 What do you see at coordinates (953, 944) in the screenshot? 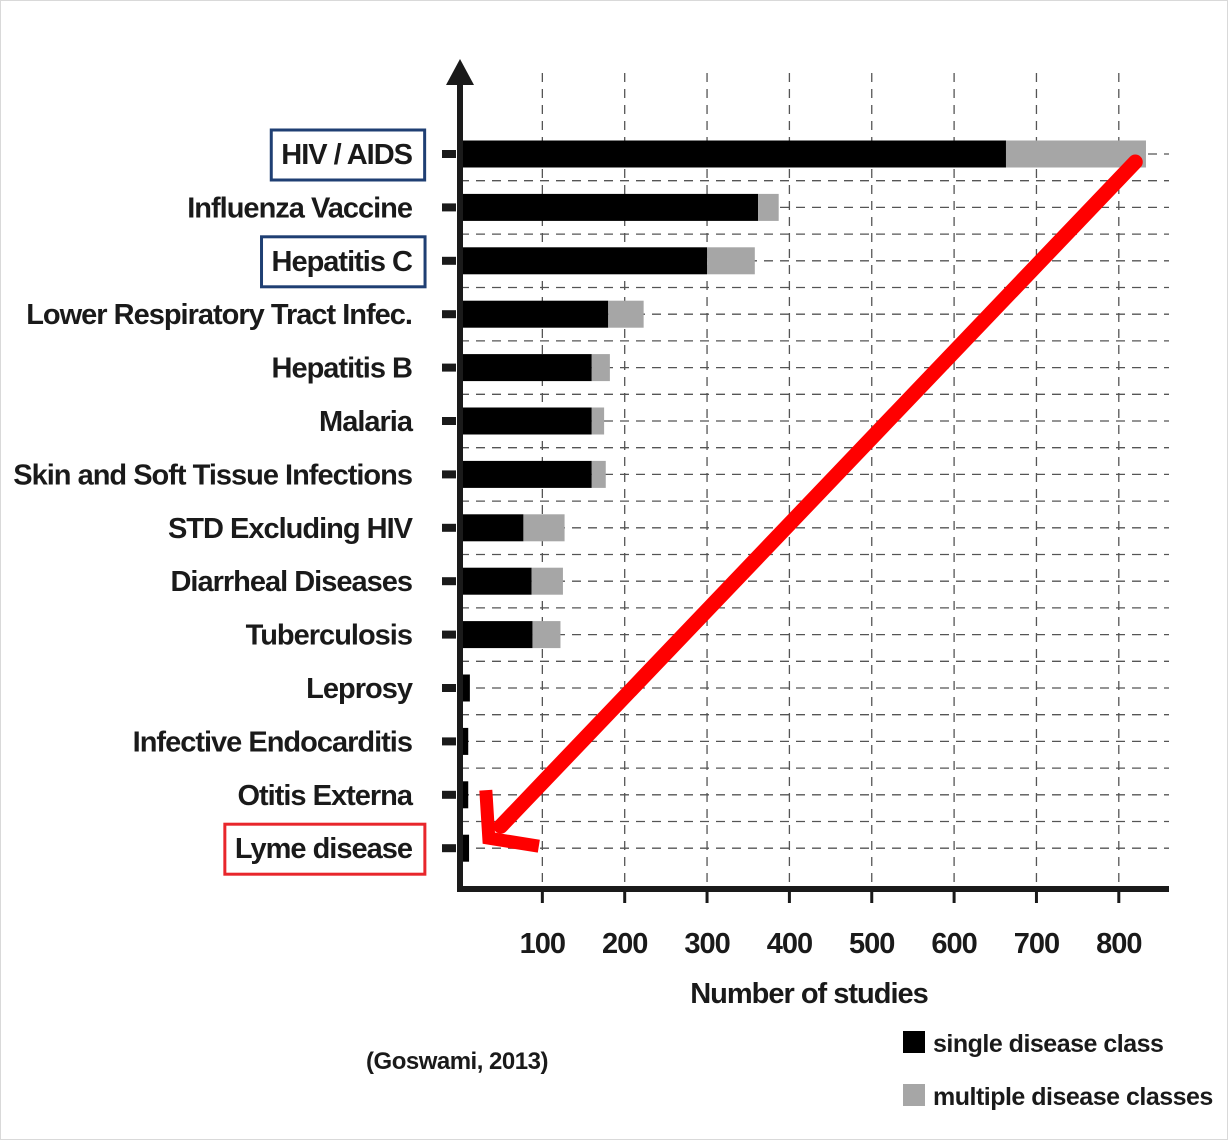
I see `x-tick-label: 600` at bounding box center [953, 944].